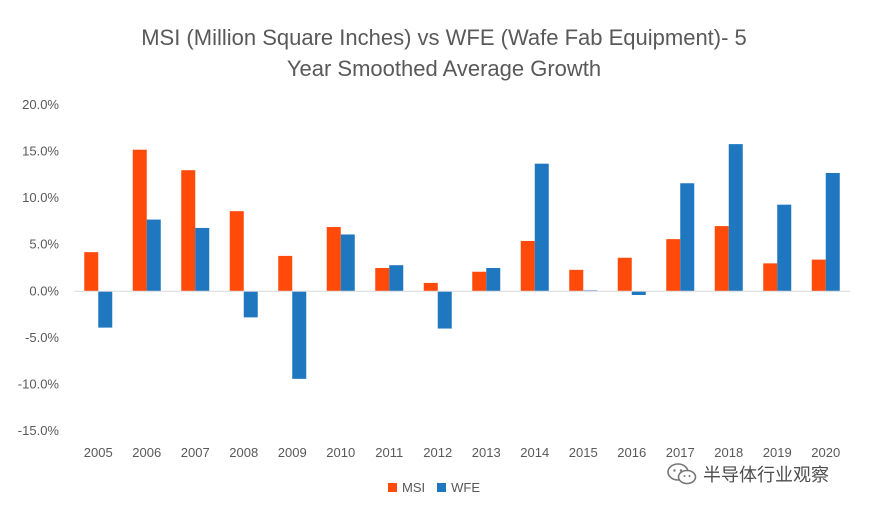  What do you see at coordinates (583, 452) in the screenshot?
I see `x-tick-label: 2015` at bounding box center [583, 452].